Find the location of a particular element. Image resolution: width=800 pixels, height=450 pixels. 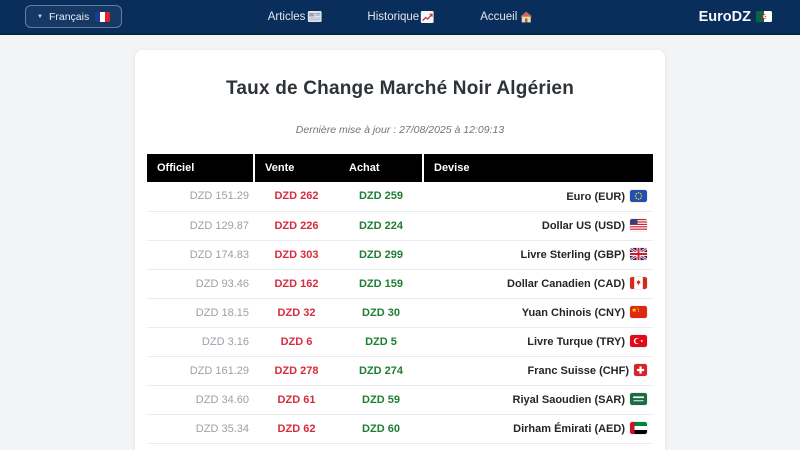

sell-rate: DZD 262 is located at coordinates (296, 197).